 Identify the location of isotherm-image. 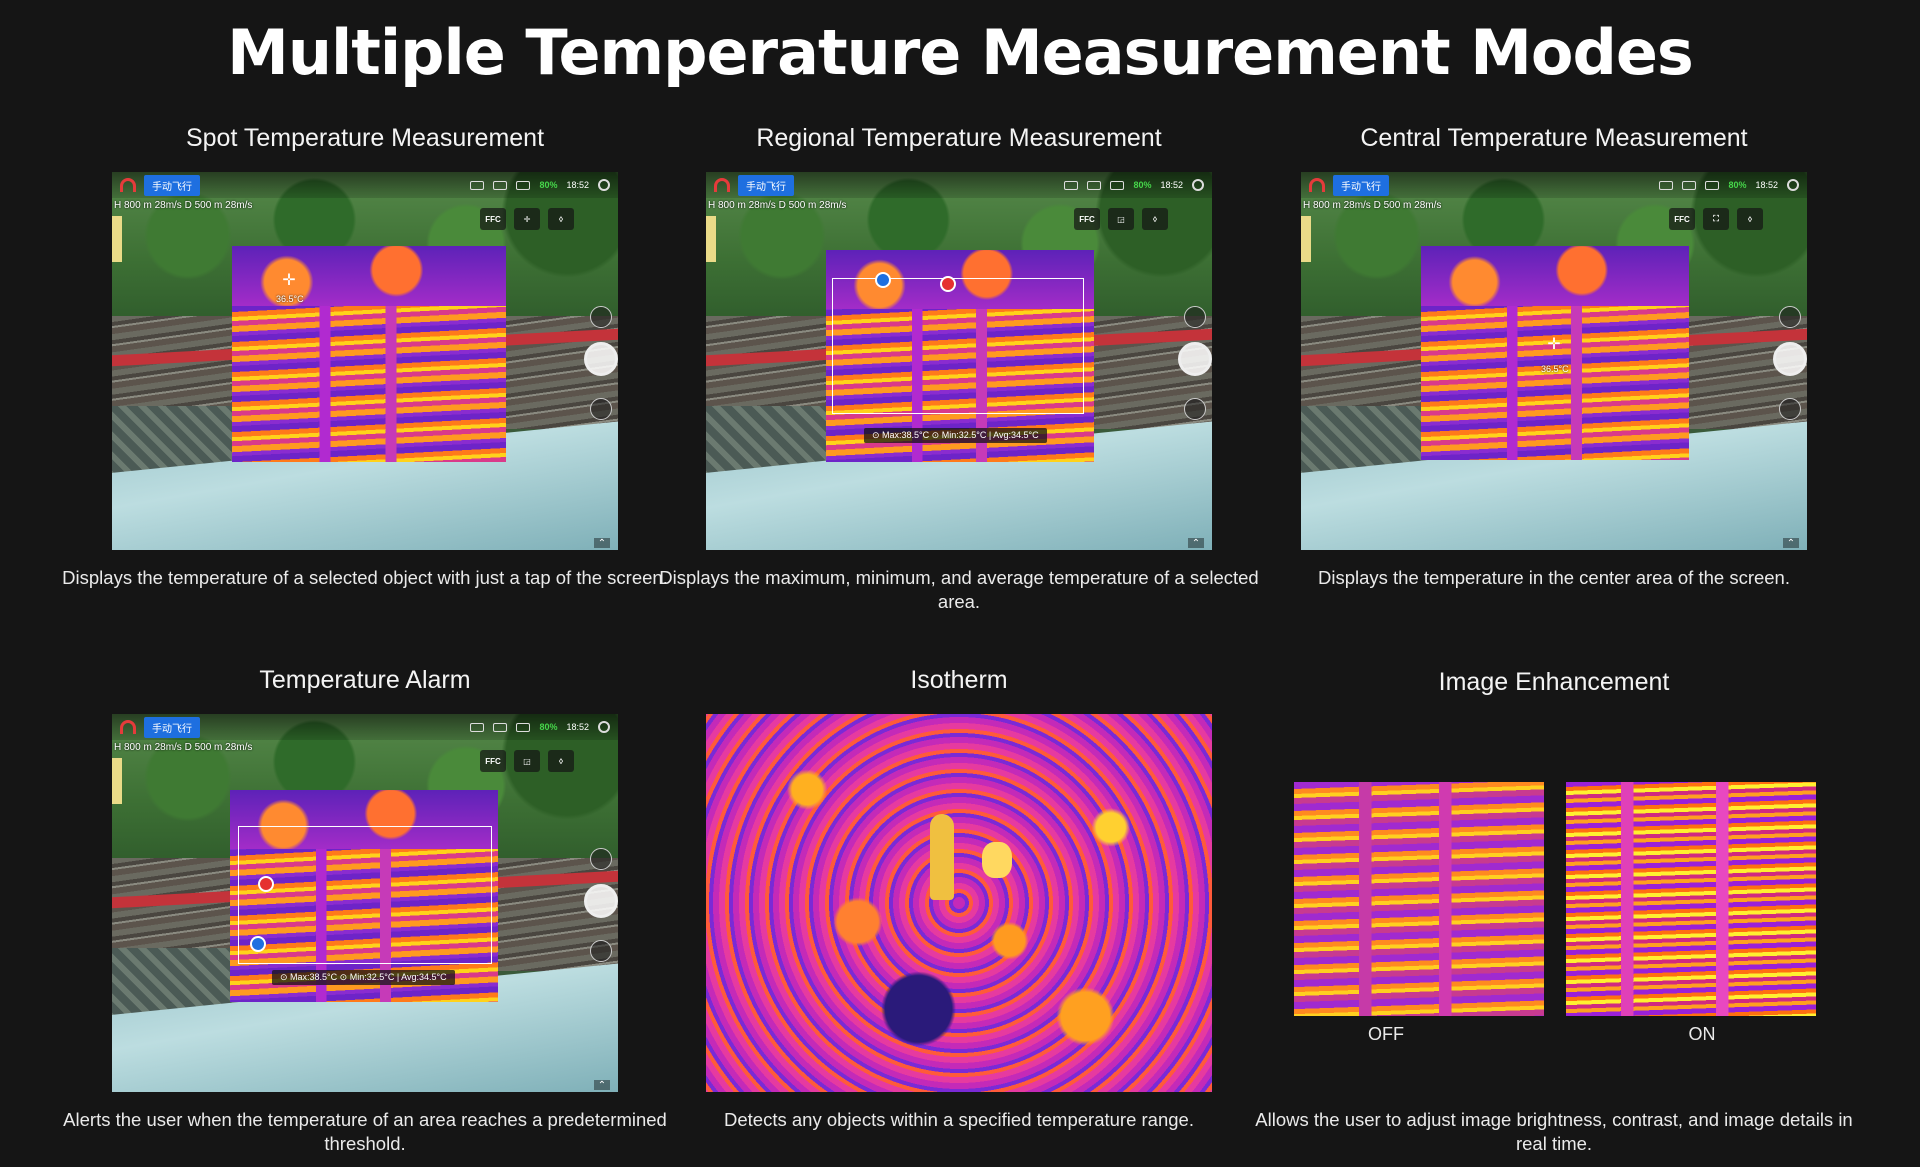
(959, 903).